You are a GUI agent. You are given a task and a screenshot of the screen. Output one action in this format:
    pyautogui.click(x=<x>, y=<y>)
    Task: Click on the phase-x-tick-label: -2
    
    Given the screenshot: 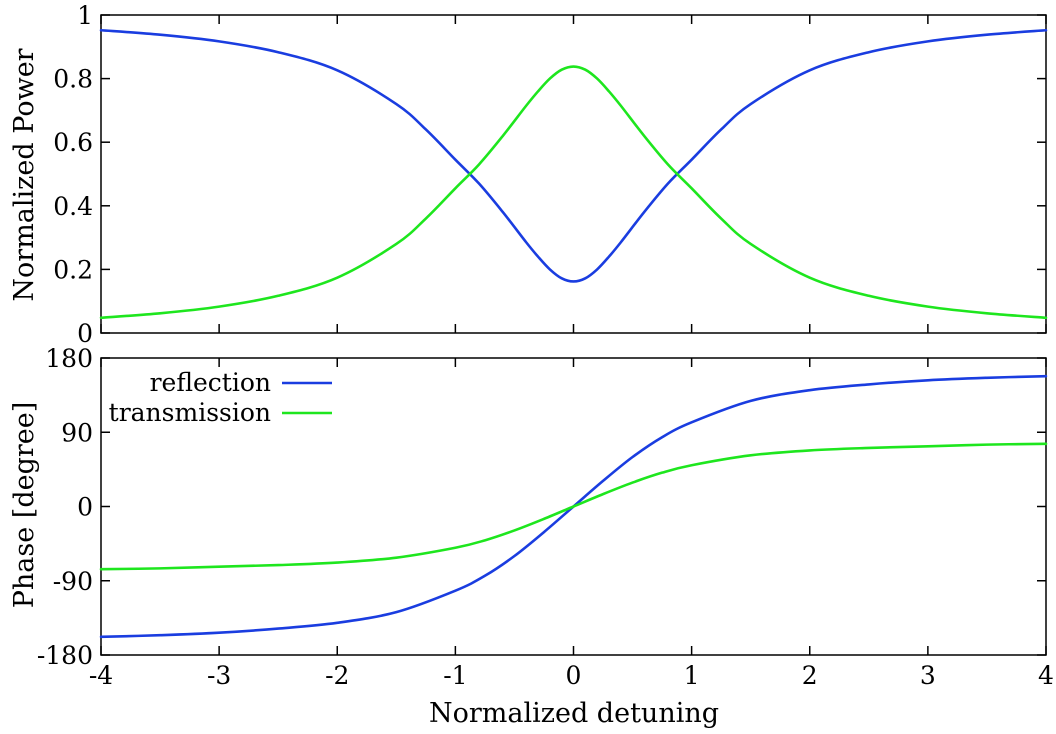 What is the action you would take?
    pyautogui.click(x=337, y=675)
    